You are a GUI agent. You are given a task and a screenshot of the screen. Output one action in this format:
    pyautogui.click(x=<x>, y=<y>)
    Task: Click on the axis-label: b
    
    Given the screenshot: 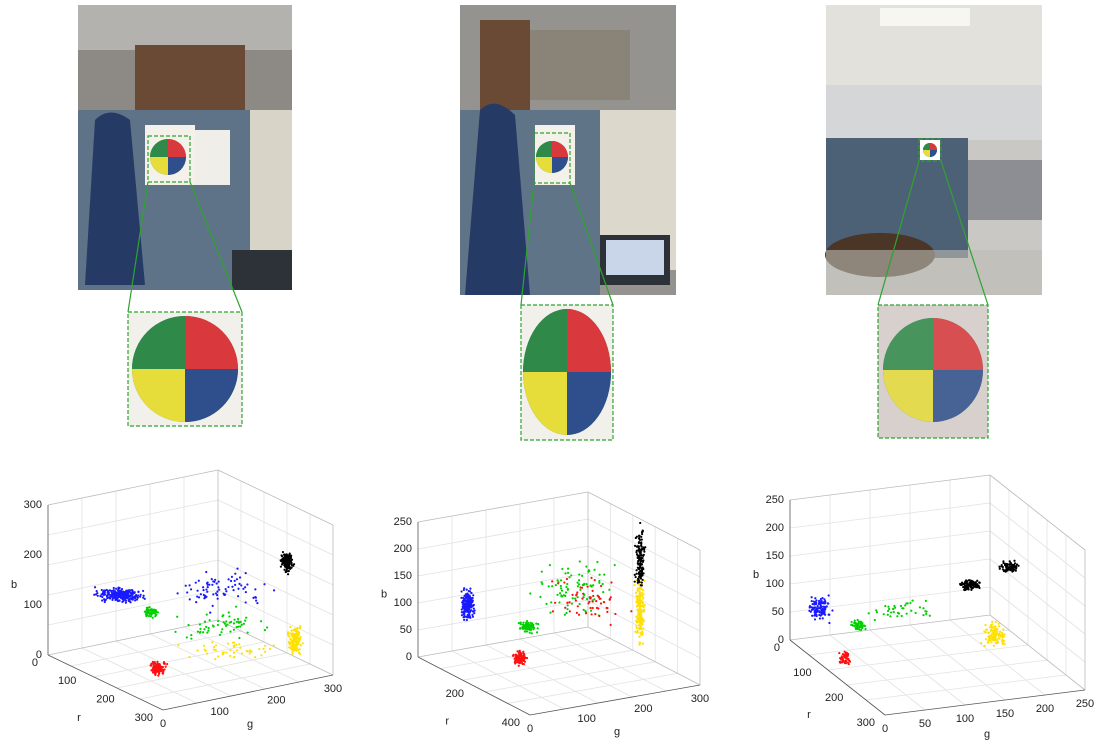 What is the action you would take?
    pyautogui.click(x=14, y=585)
    